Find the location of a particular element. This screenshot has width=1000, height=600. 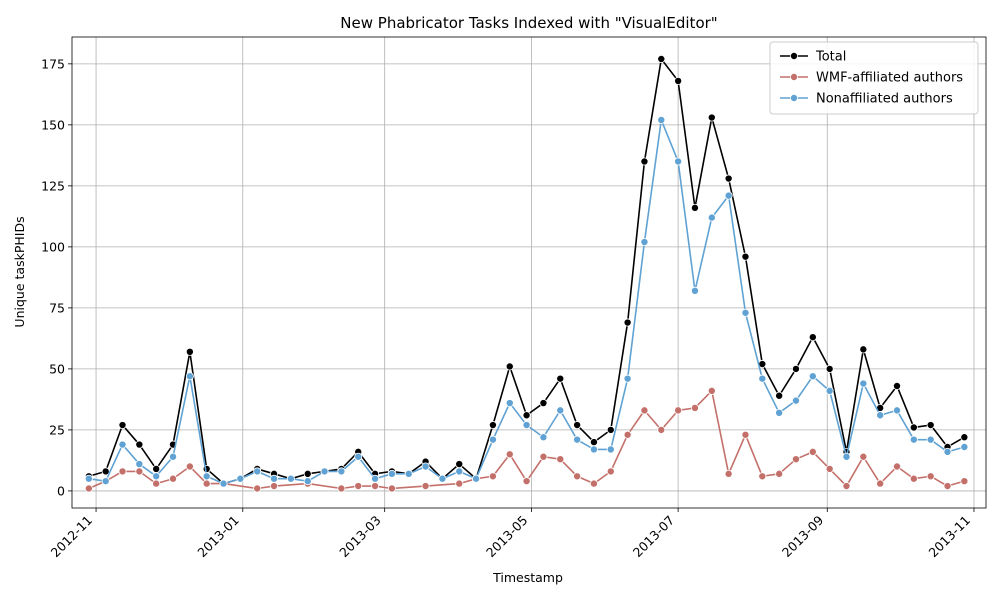

y-tick-label: 150 is located at coordinates (53, 124).